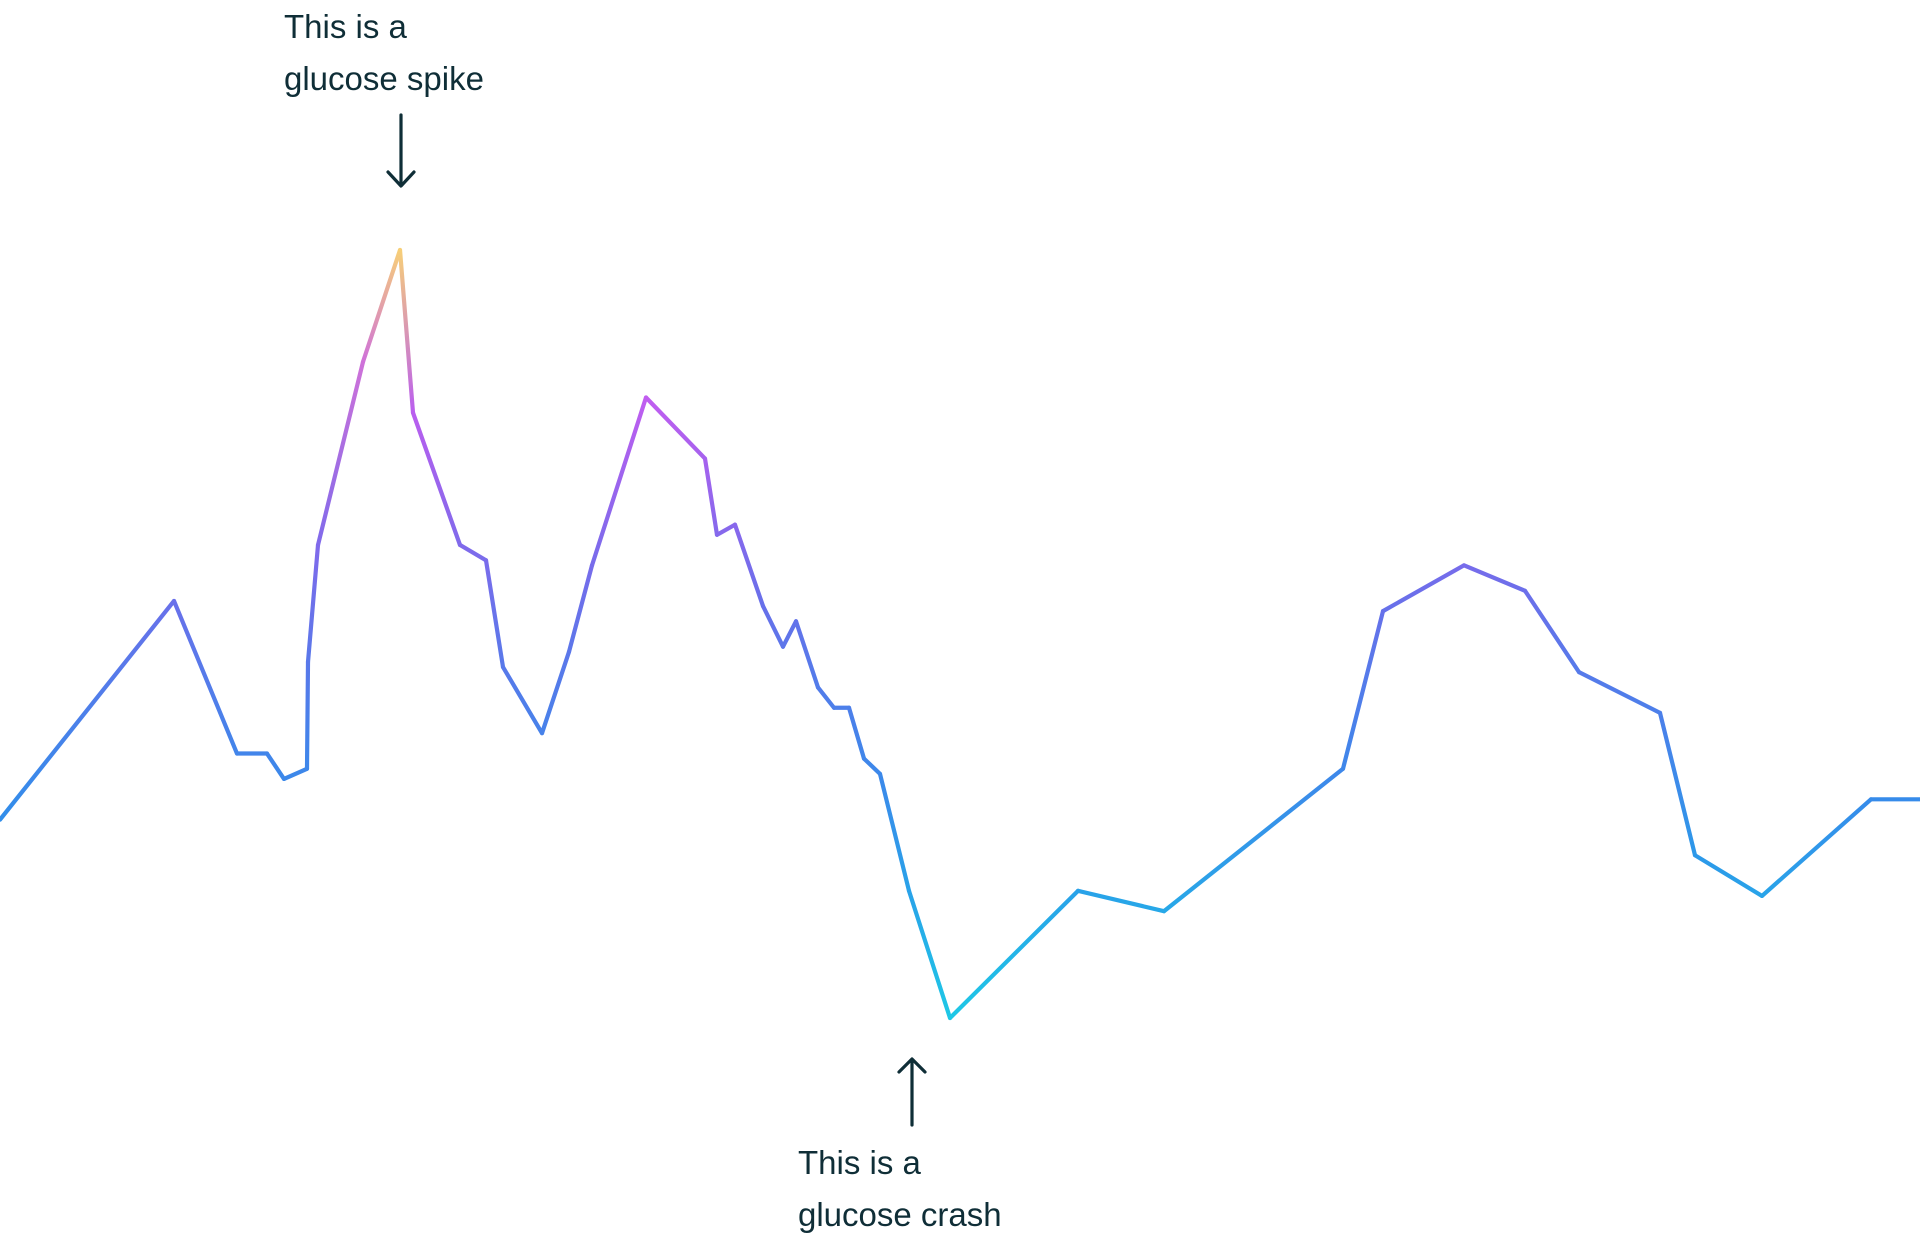 This screenshot has width=1920, height=1239. Describe the element at coordinates (900, 1214) in the screenshot. I see `crash-annotation-line-2: glucose crash` at that location.